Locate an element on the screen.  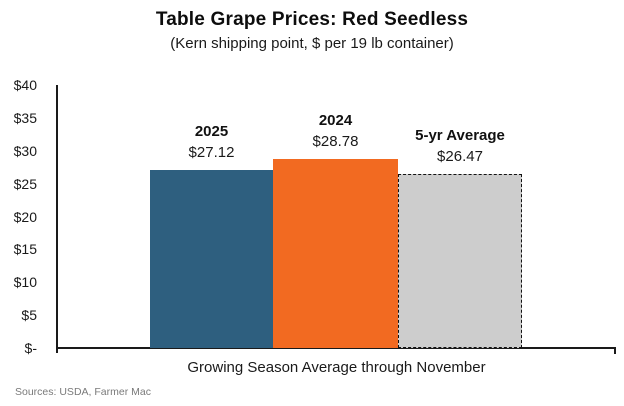
bar-category-label: 5-yr Average is located at coordinates (460, 135).